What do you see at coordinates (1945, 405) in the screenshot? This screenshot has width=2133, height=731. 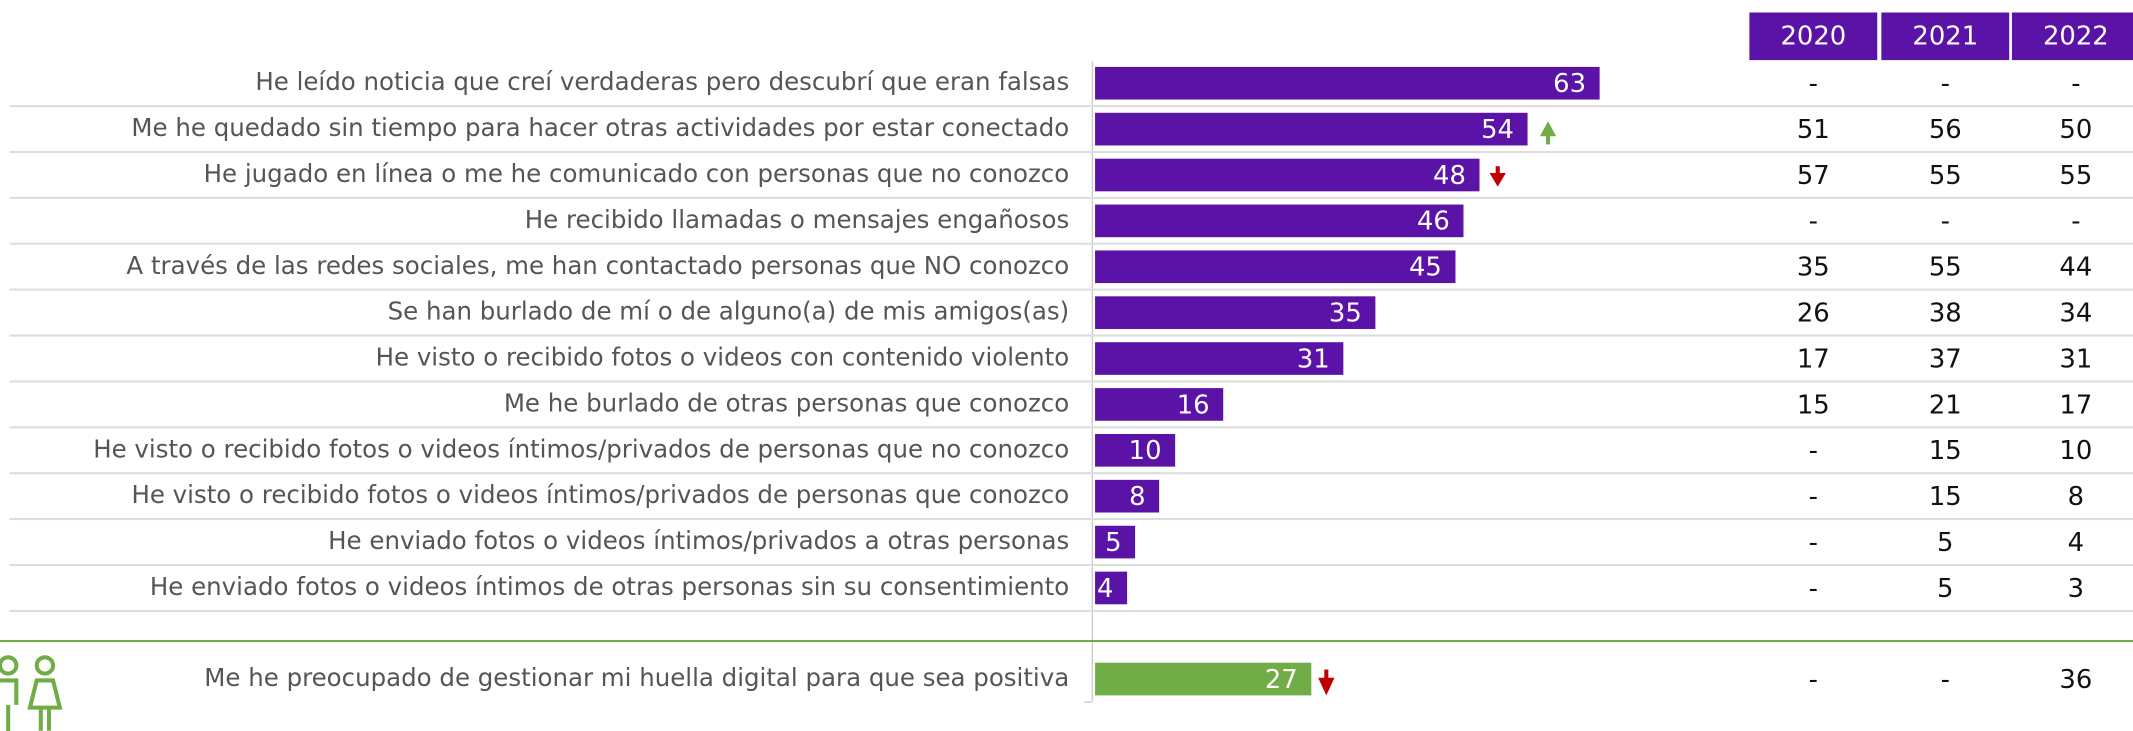 I see `table-cell: 21` at bounding box center [1945, 405].